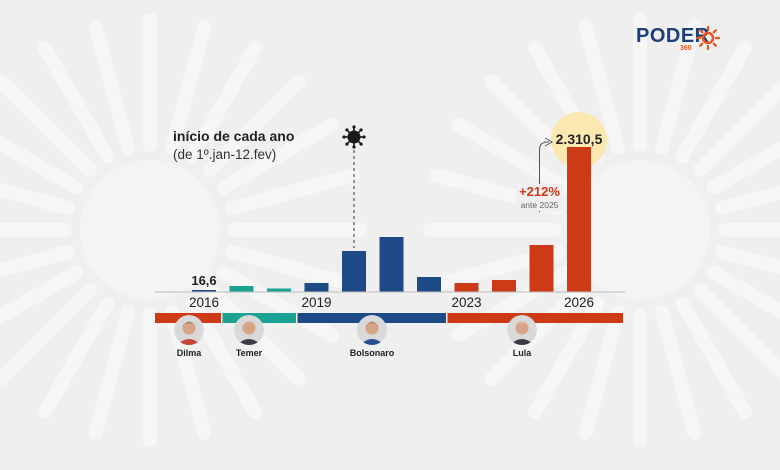 The width and height of the screenshot is (780, 470). Describe the element at coordinates (522, 330) in the screenshot. I see `lula-portrait-icon` at that location.